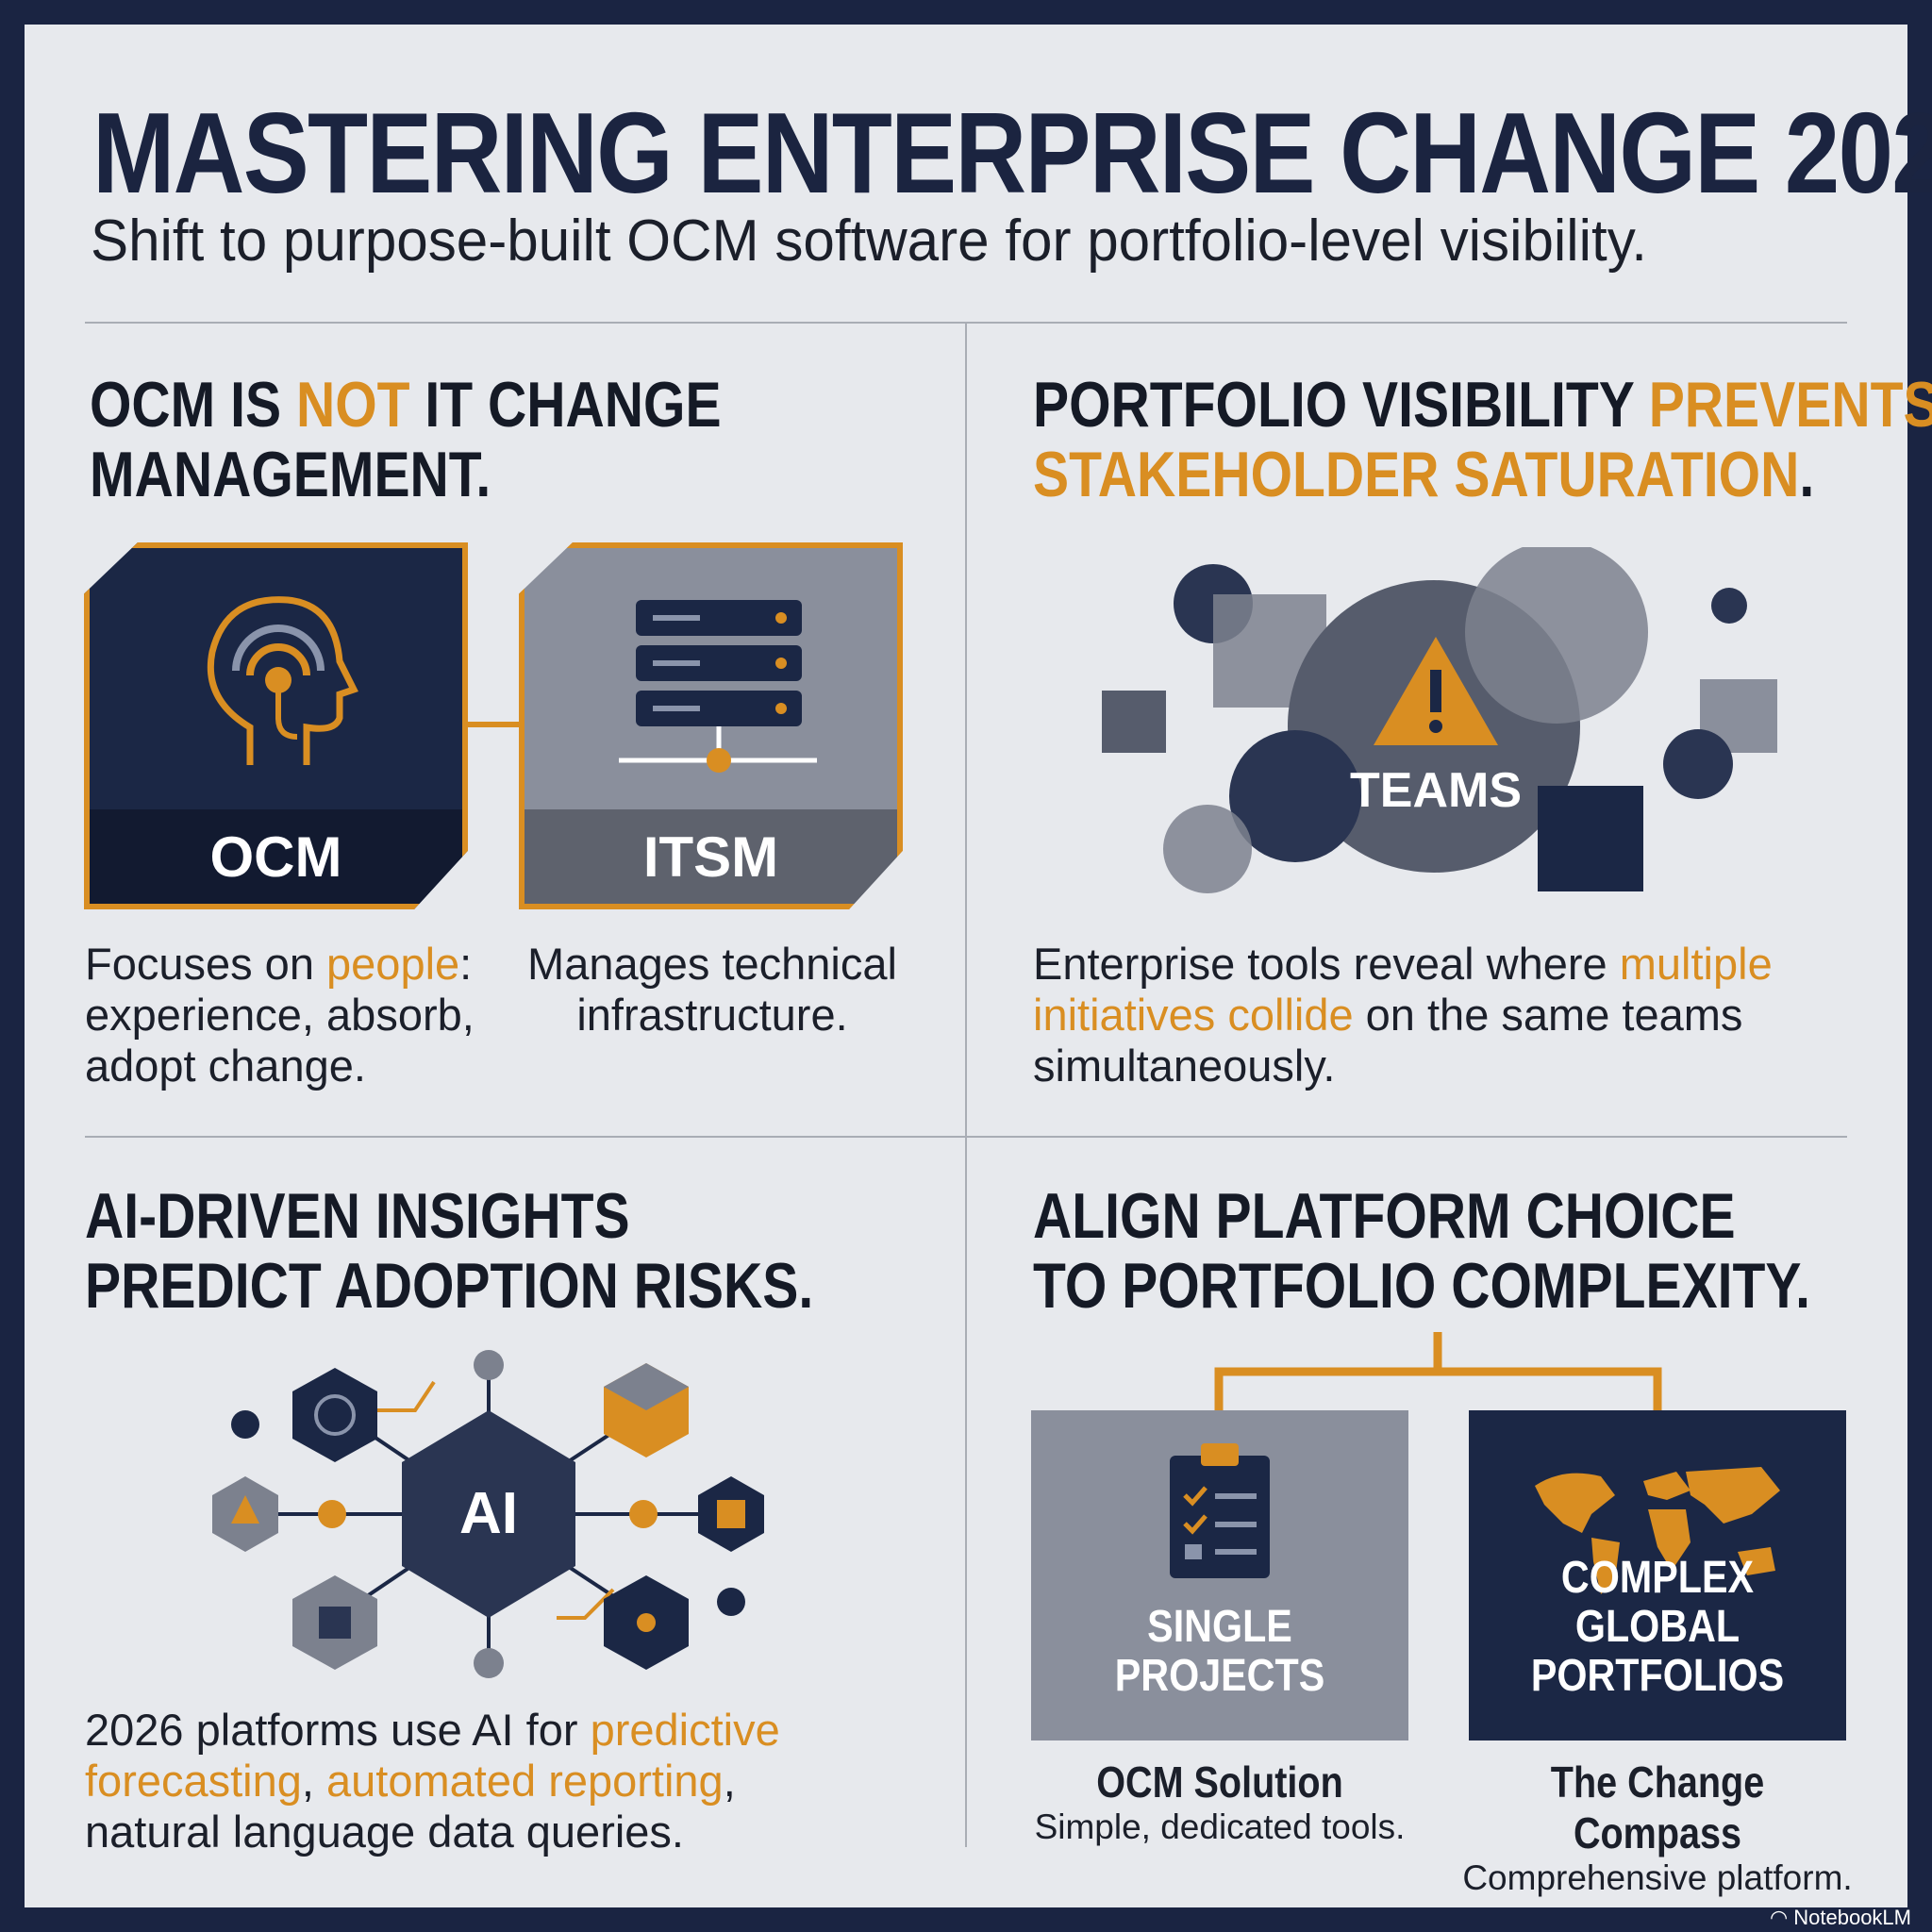 This screenshot has width=1932, height=1932. Describe the element at coordinates (450, 1286) in the screenshot. I see `q3-heading-text: PREDICT ADOPTION RISKS.` at that location.